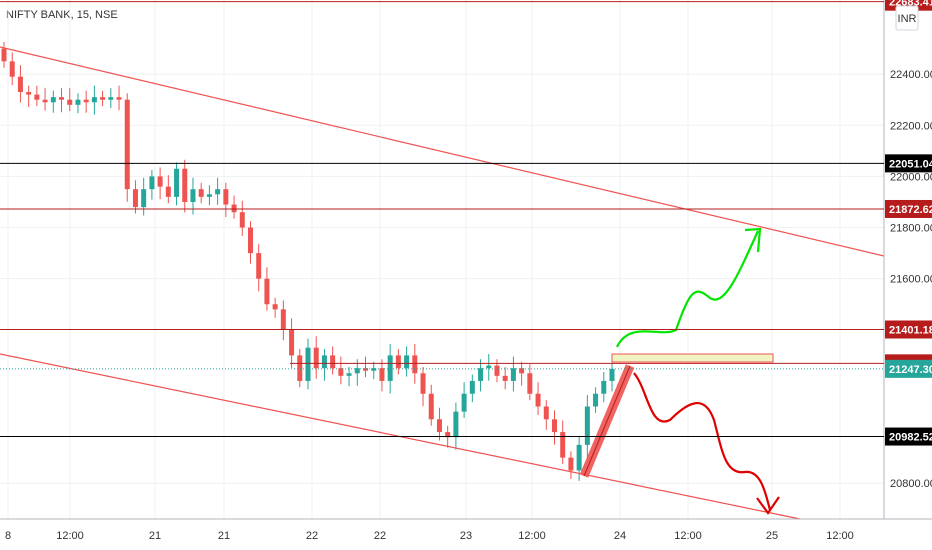 The width and height of the screenshot is (932, 550). What do you see at coordinates (911, 229) in the screenshot?
I see `price-tick-label: 21800.00` at bounding box center [911, 229].